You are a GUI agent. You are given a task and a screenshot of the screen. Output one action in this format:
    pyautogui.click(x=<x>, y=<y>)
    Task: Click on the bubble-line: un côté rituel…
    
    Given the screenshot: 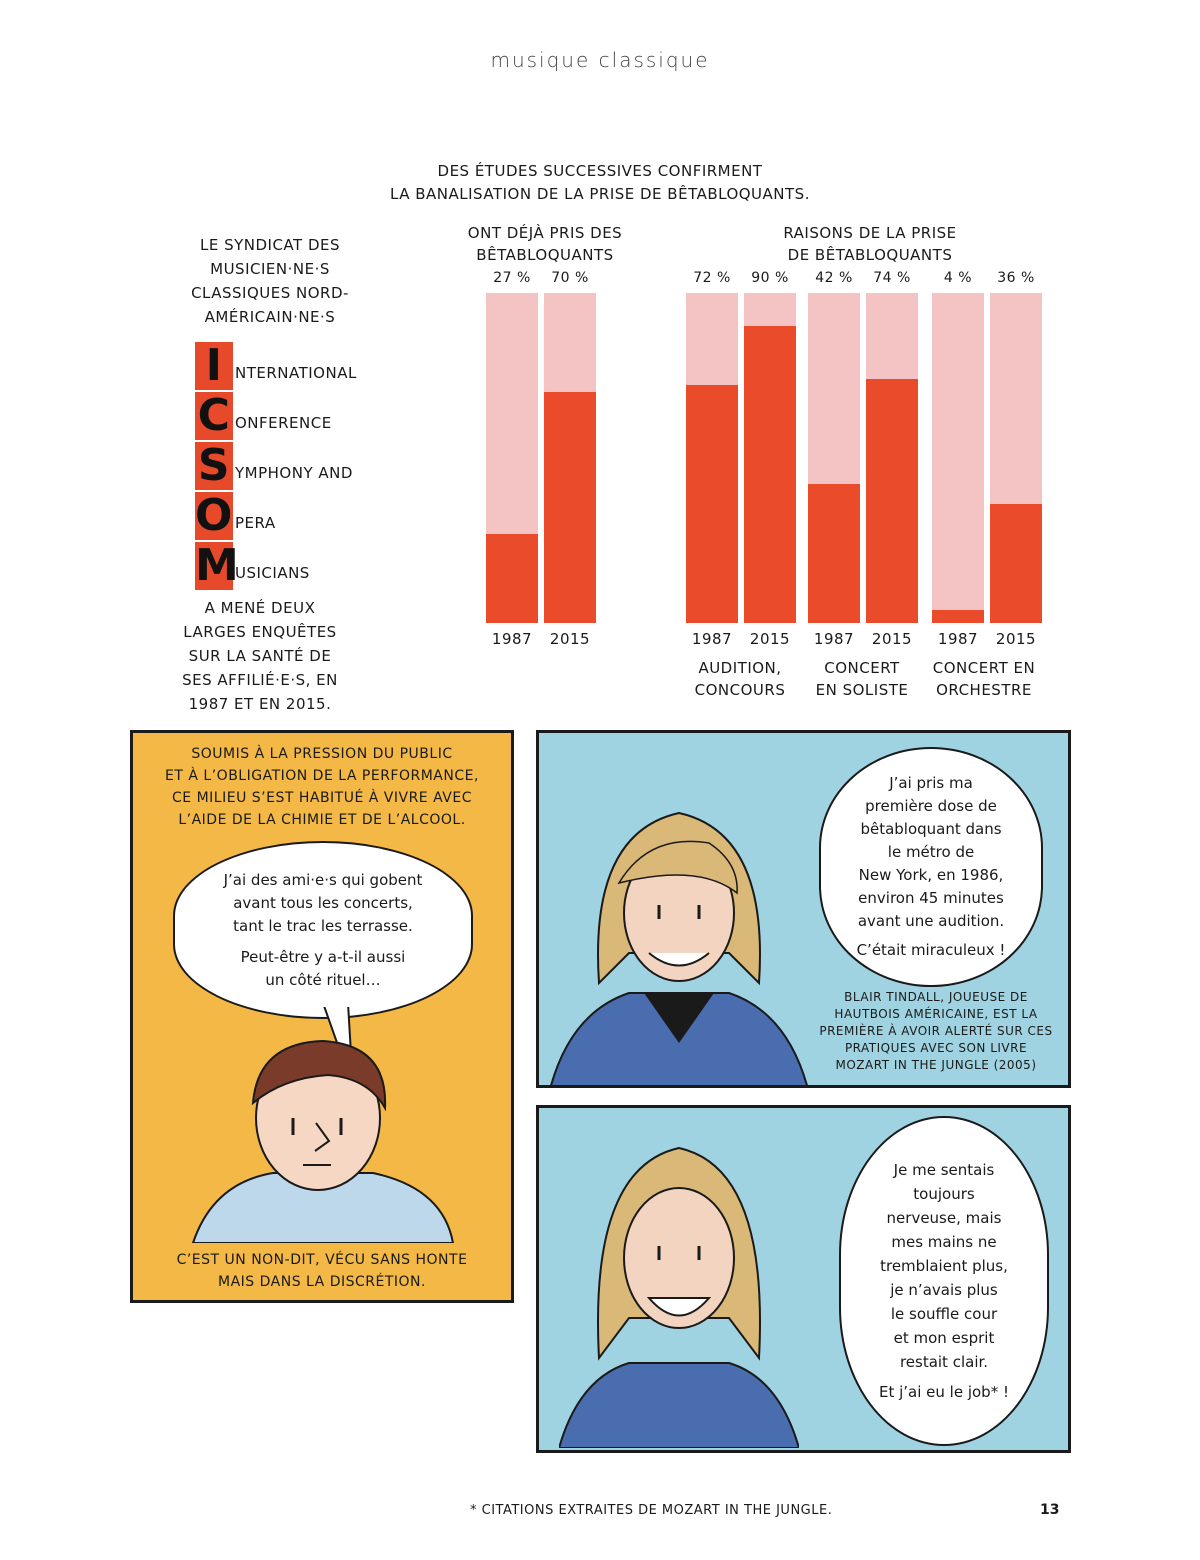 What is the action you would take?
    pyautogui.click(x=323, y=979)
    